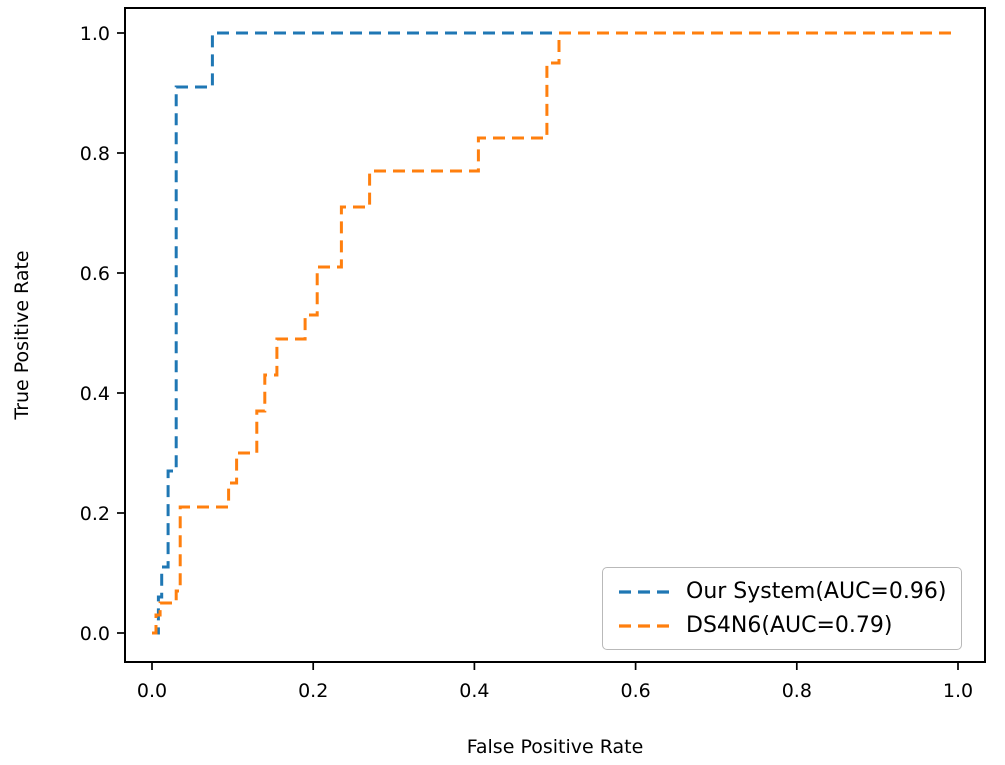  I want to click on y-tick-label: 0.6, so click(95, 274).